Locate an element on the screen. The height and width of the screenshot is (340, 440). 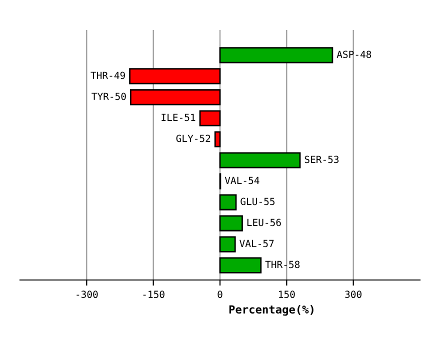
y-tick-label: GLU-55 is located at coordinates (257, 202).